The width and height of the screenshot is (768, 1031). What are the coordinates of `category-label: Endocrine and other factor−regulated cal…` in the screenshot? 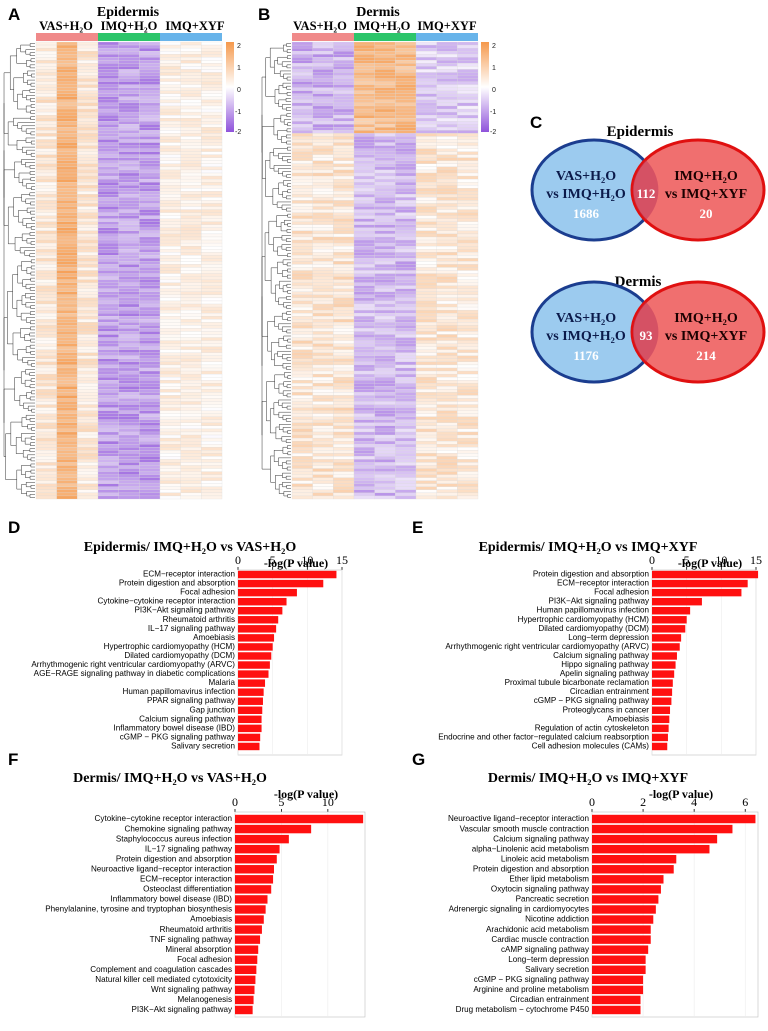 It's located at (543, 736).